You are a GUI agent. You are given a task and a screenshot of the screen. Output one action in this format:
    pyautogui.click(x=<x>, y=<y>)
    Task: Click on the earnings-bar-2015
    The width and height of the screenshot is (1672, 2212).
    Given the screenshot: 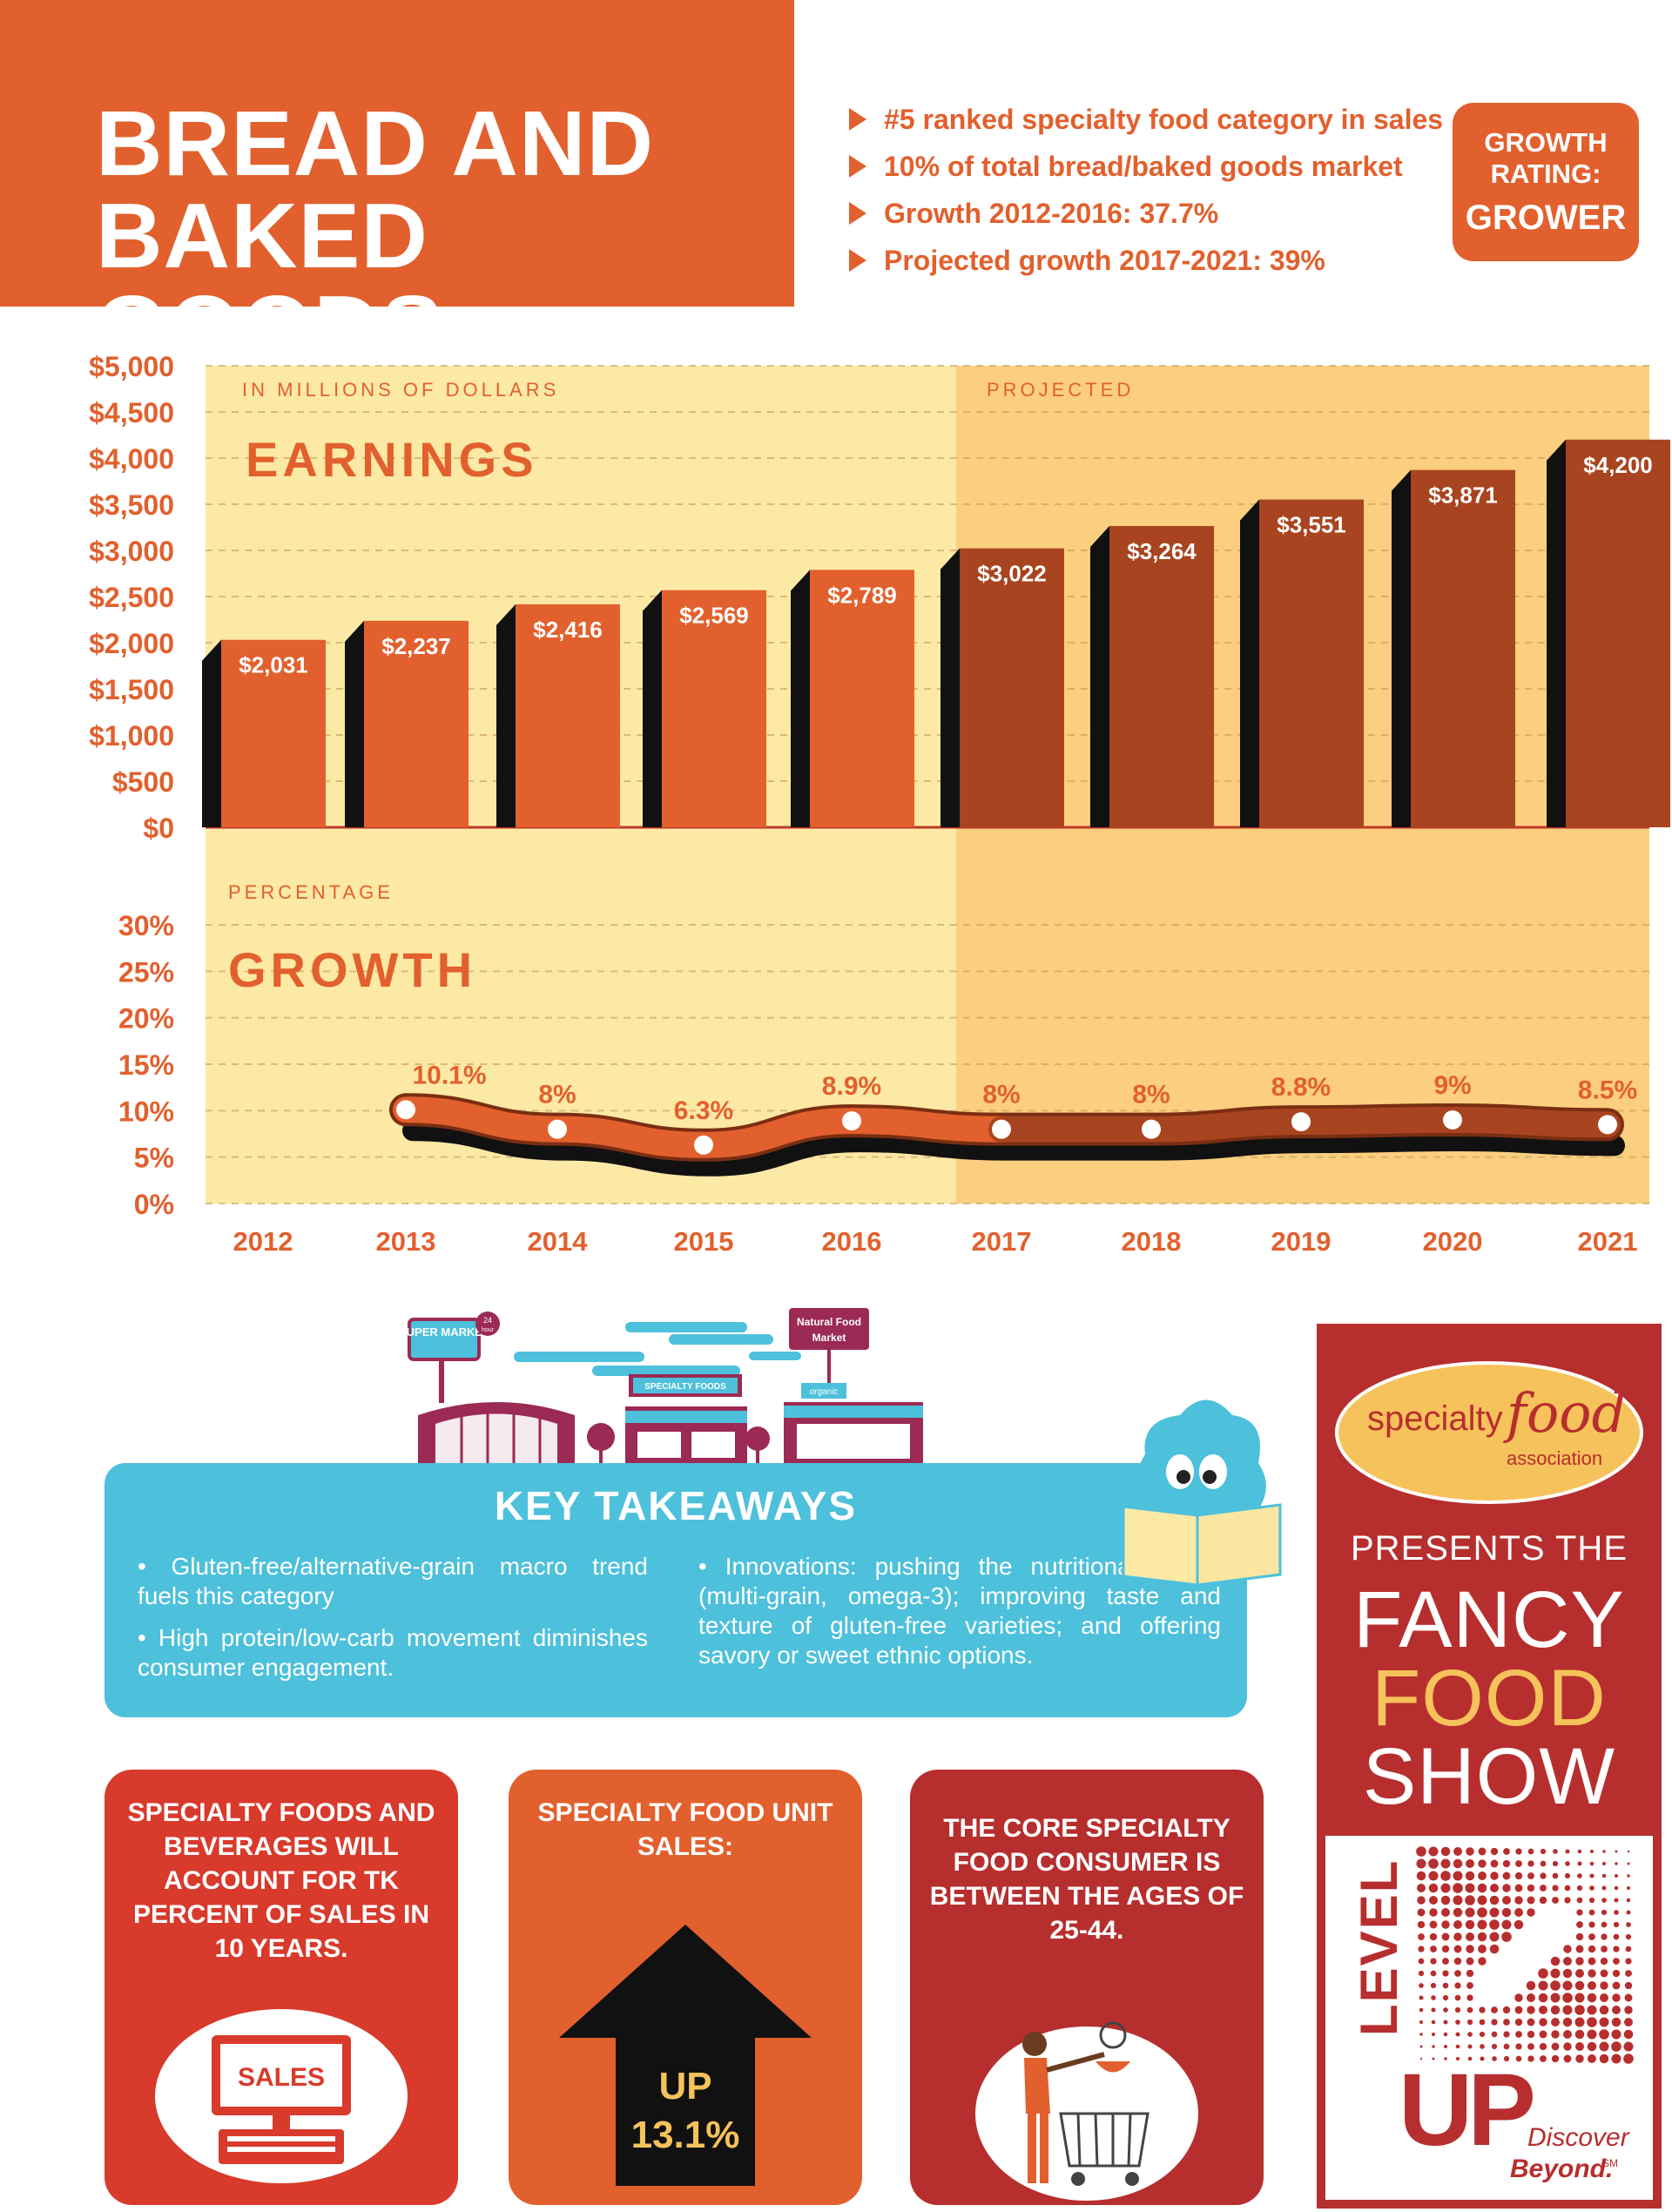 What is the action you would take?
    pyautogui.click(x=714, y=708)
    